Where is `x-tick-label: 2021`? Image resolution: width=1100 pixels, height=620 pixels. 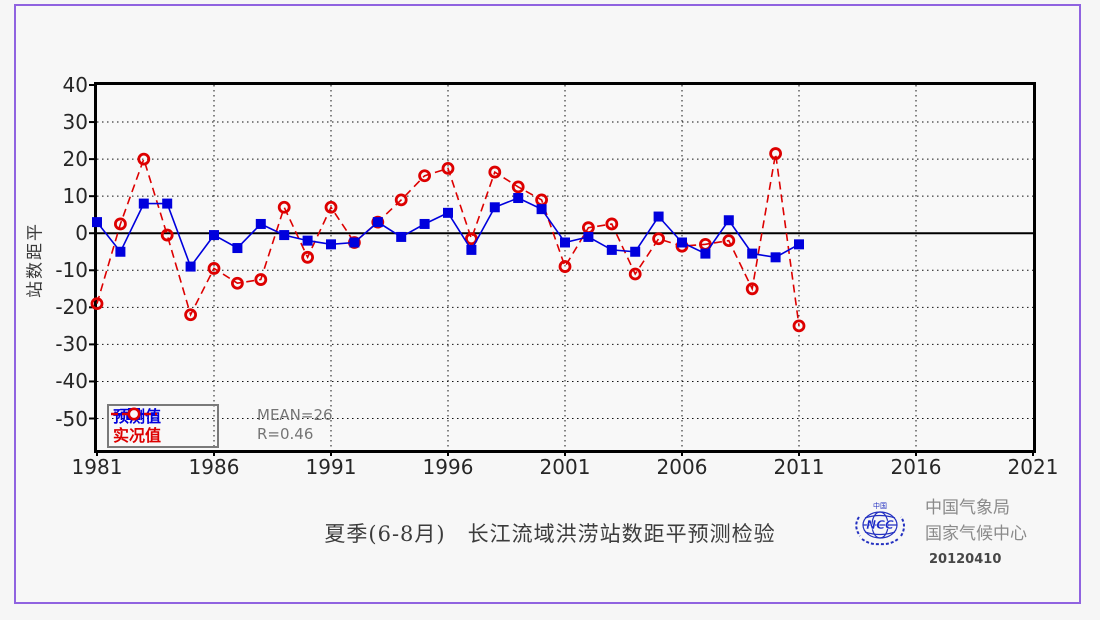 x-tick-label: 2021 is located at coordinates (1033, 467).